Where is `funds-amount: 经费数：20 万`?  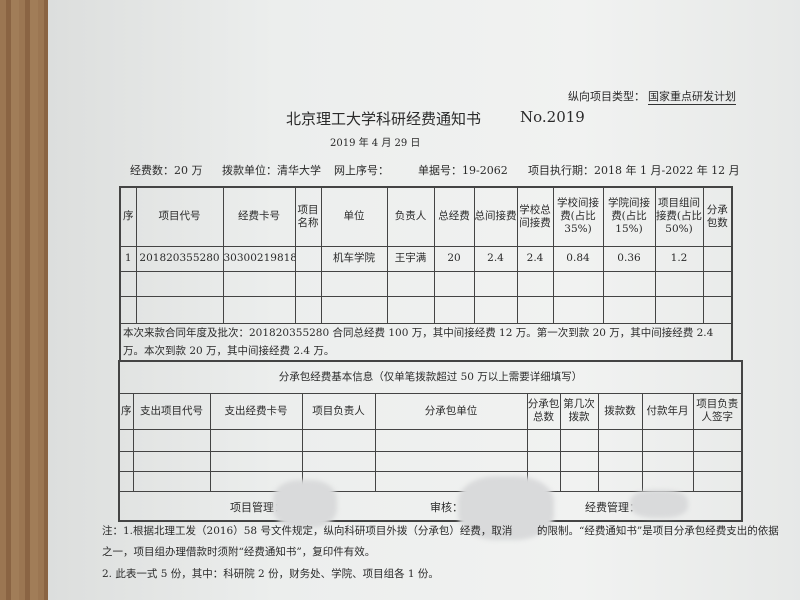 funds-amount: 经费数：20 万 is located at coordinates (166, 170).